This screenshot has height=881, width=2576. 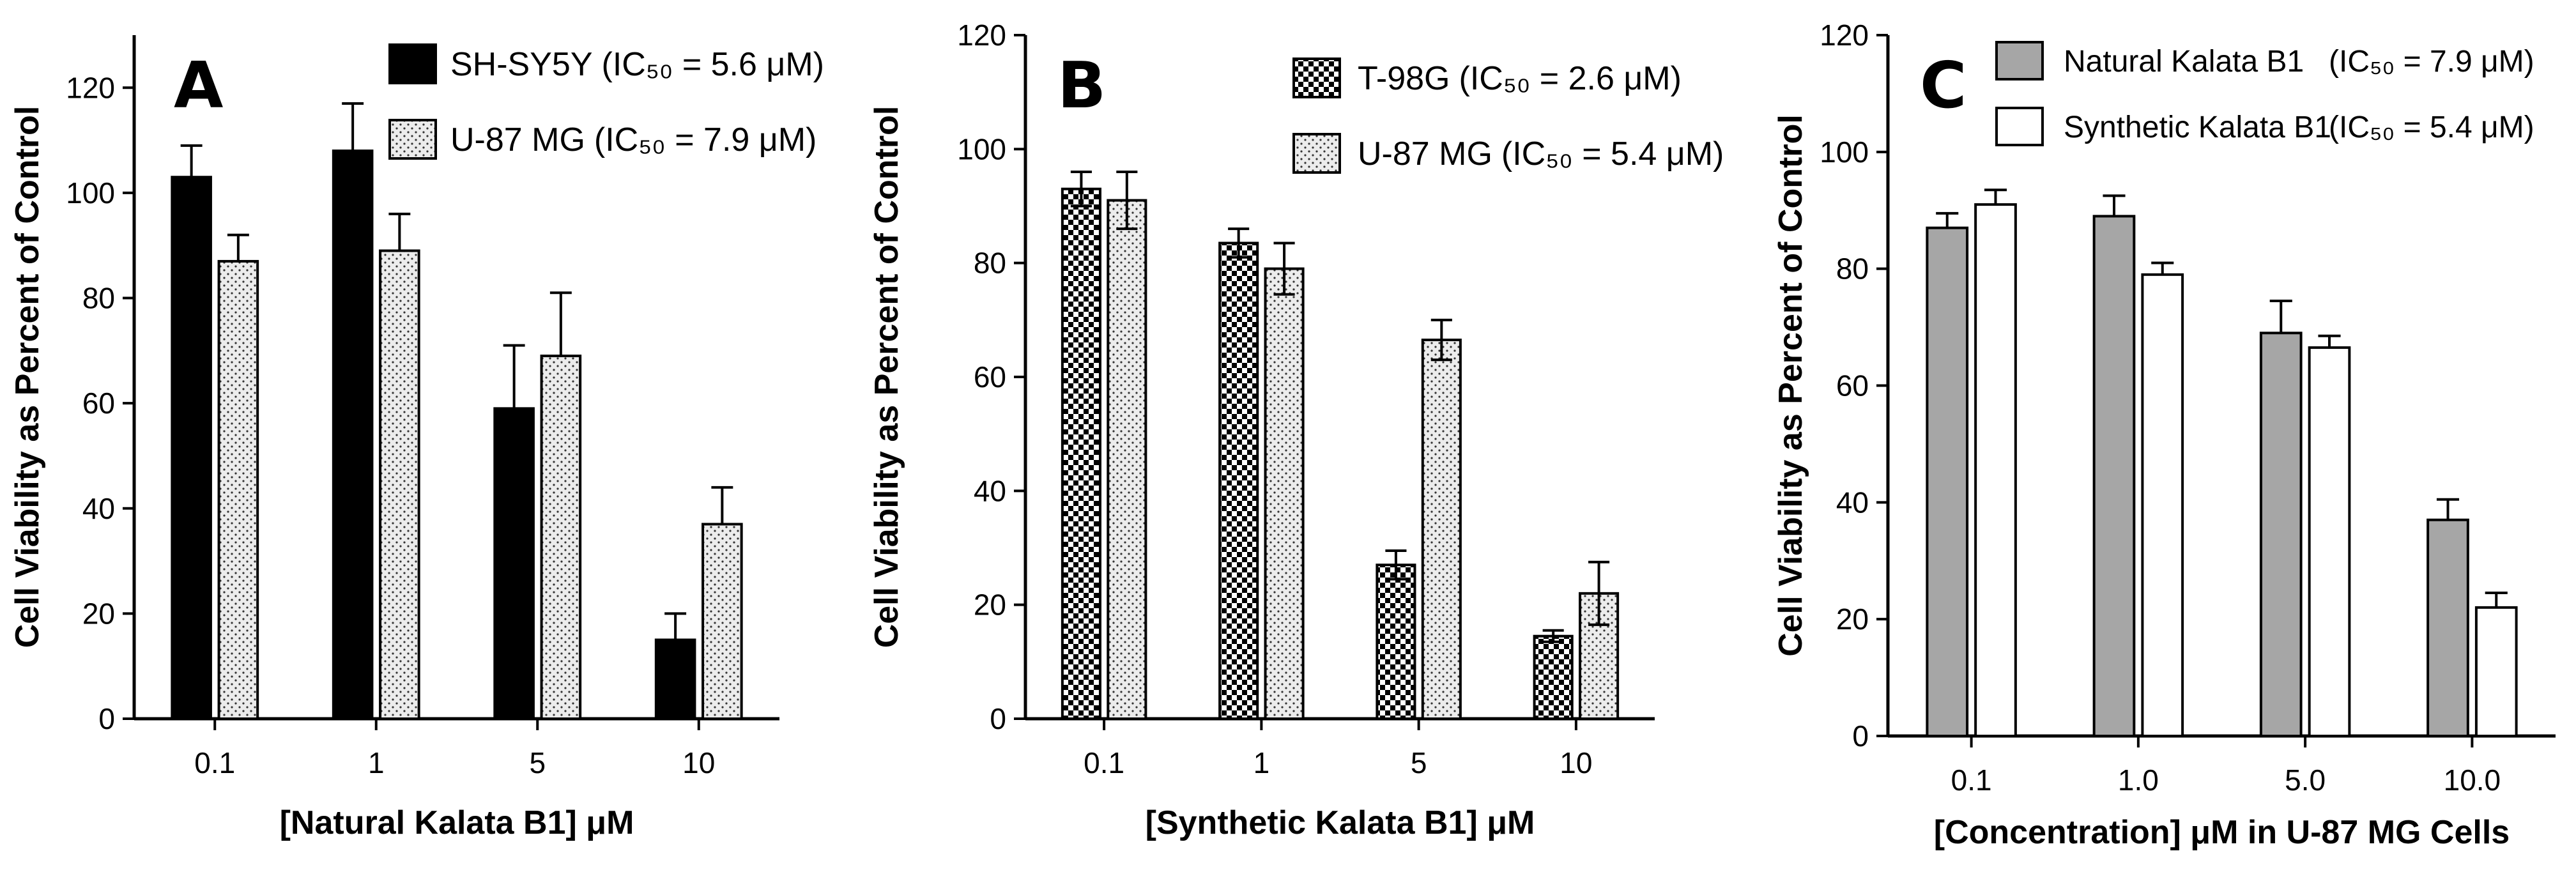 I want to click on panel-b-letter: B, so click(x=1081, y=85).